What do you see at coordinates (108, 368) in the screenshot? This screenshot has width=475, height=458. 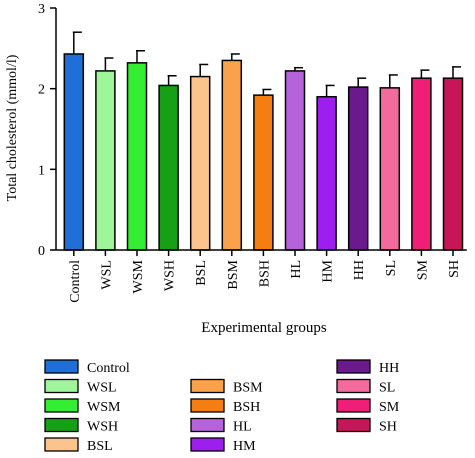 I see `legend-label: Control` at bounding box center [108, 368].